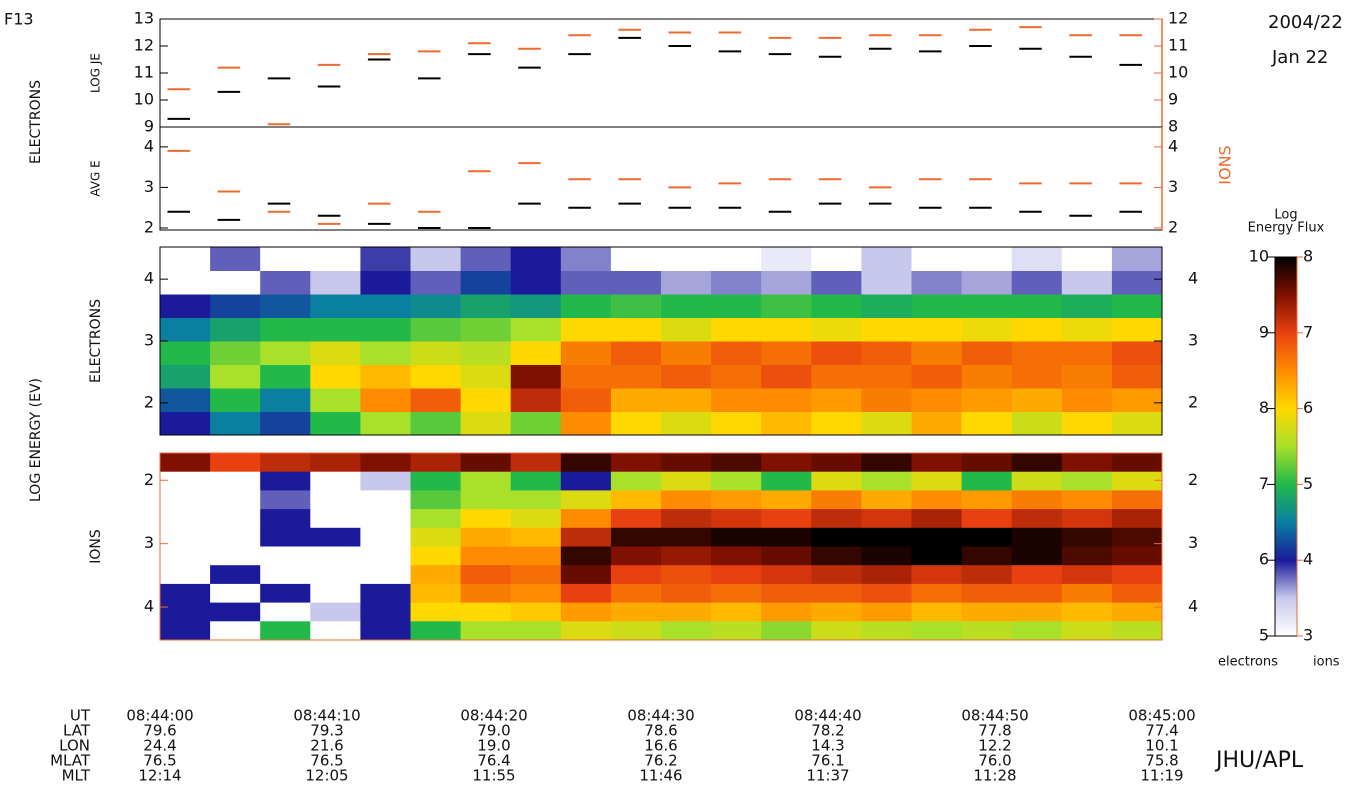 This screenshot has height=810, width=1360. Describe the element at coordinates (827, 716) in the screenshot. I see `cell: 08:44:40` at that location.